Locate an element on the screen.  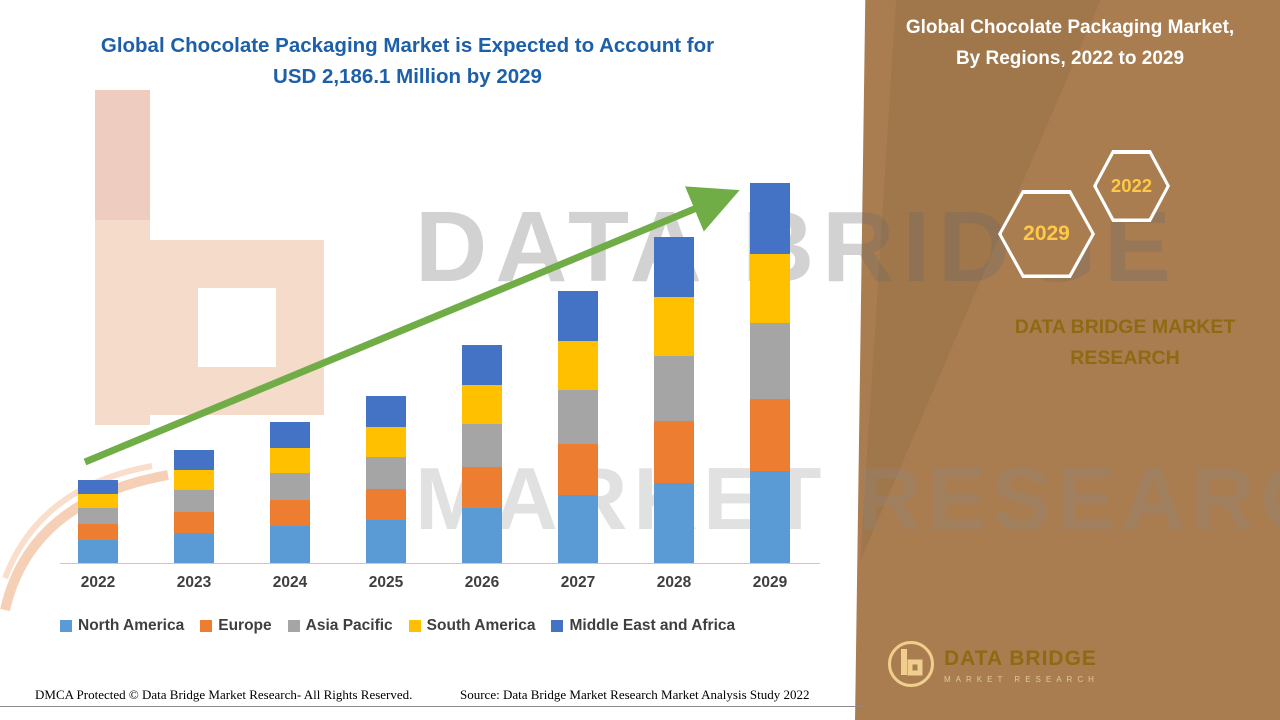
bar-2029 is located at coordinates (770, 373).